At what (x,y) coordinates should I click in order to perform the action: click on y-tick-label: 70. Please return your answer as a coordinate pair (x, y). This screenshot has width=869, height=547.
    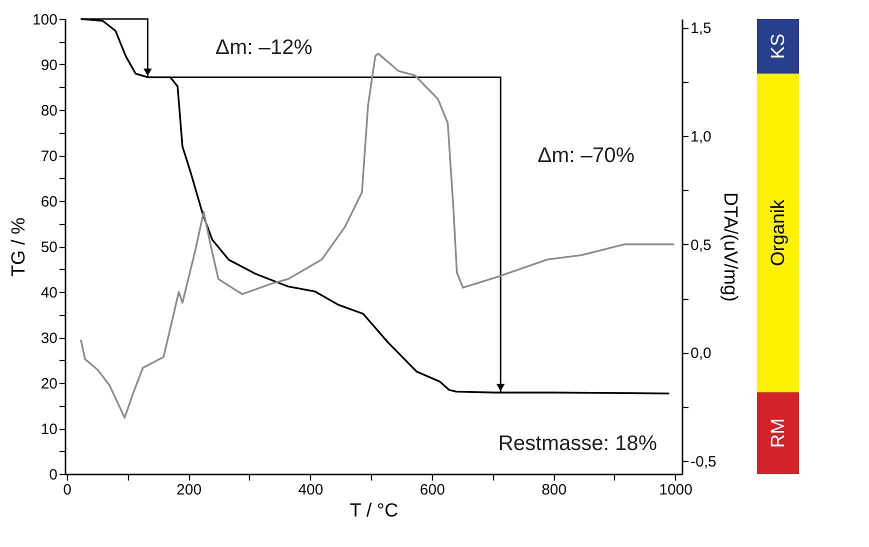
    Looking at the image, I should click on (49, 156).